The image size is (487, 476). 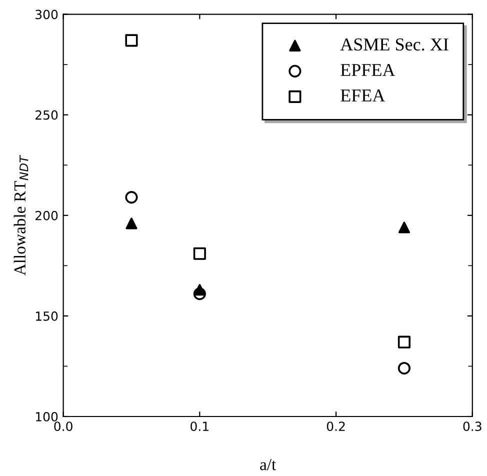 I want to click on x-tick-label: 0.0, so click(x=63, y=427).